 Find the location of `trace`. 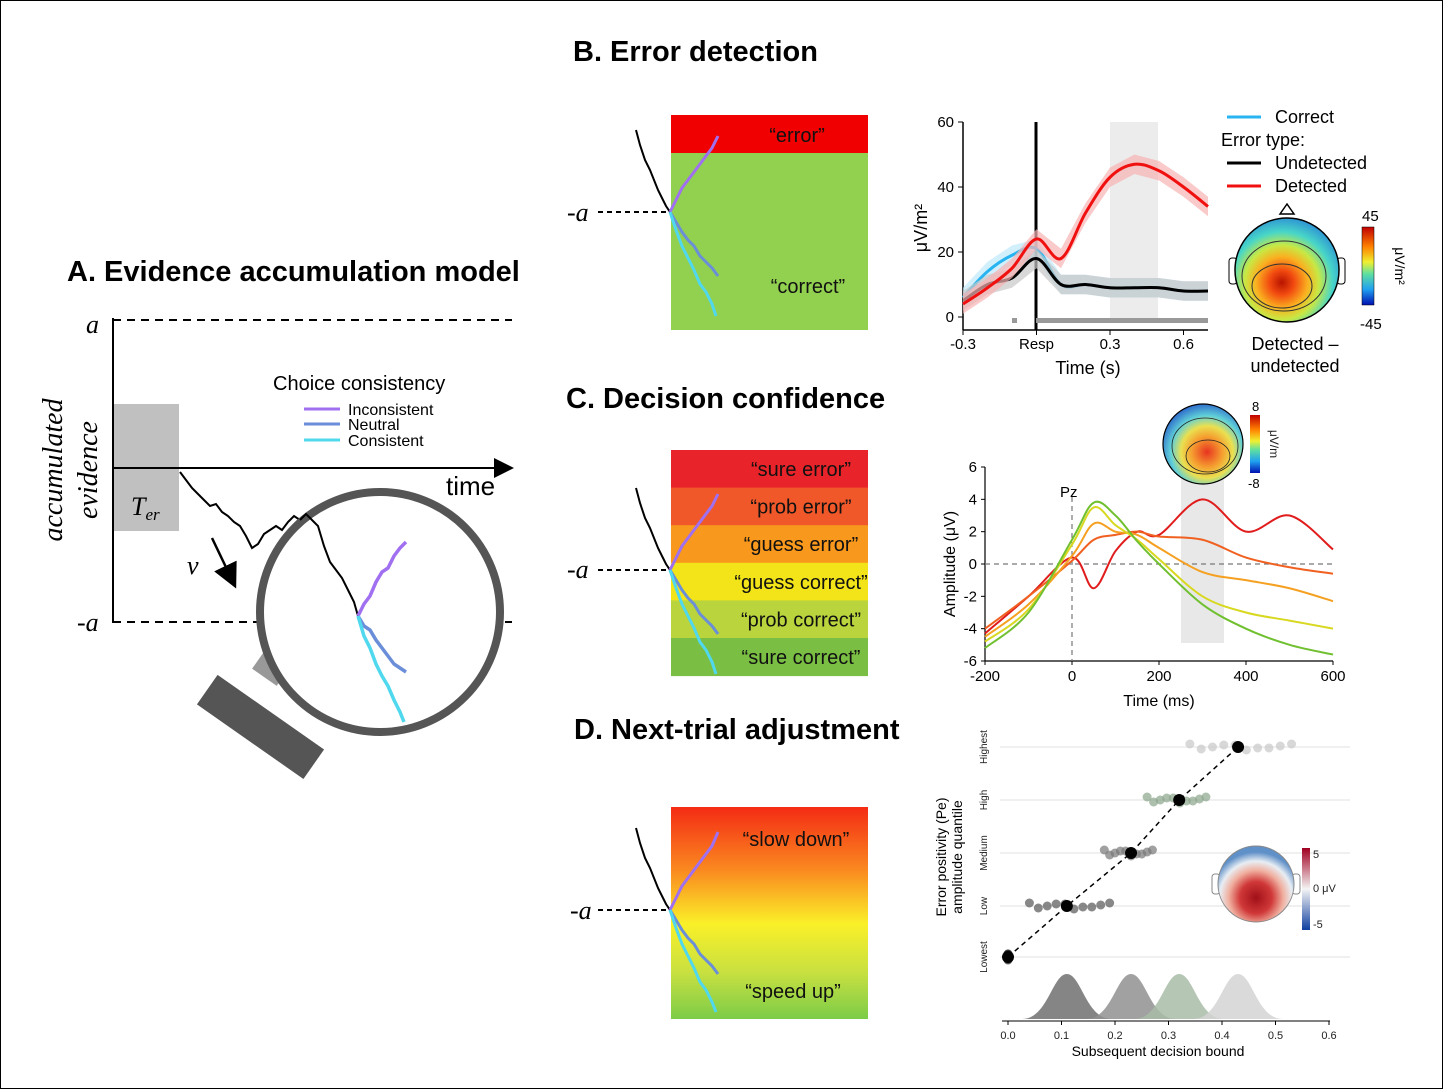

trace is located at coordinates (653, 869).